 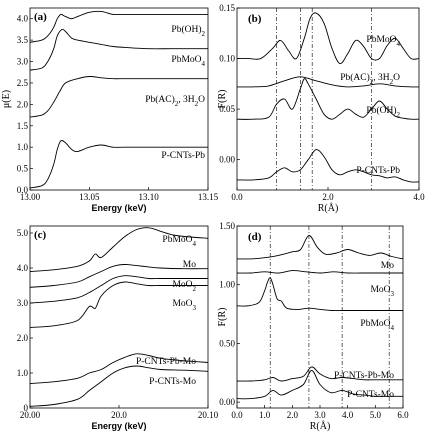 I want to click on series-label-1: Pb(AC)2, 3H2O, so click(x=370, y=79).